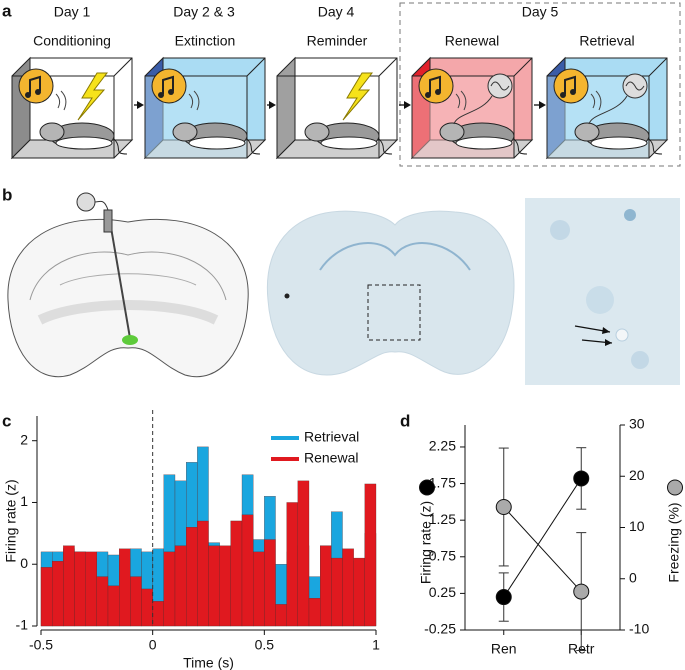  Describe the element at coordinates (205, 41) in the screenshot. I see `session-label: Extinction` at that location.